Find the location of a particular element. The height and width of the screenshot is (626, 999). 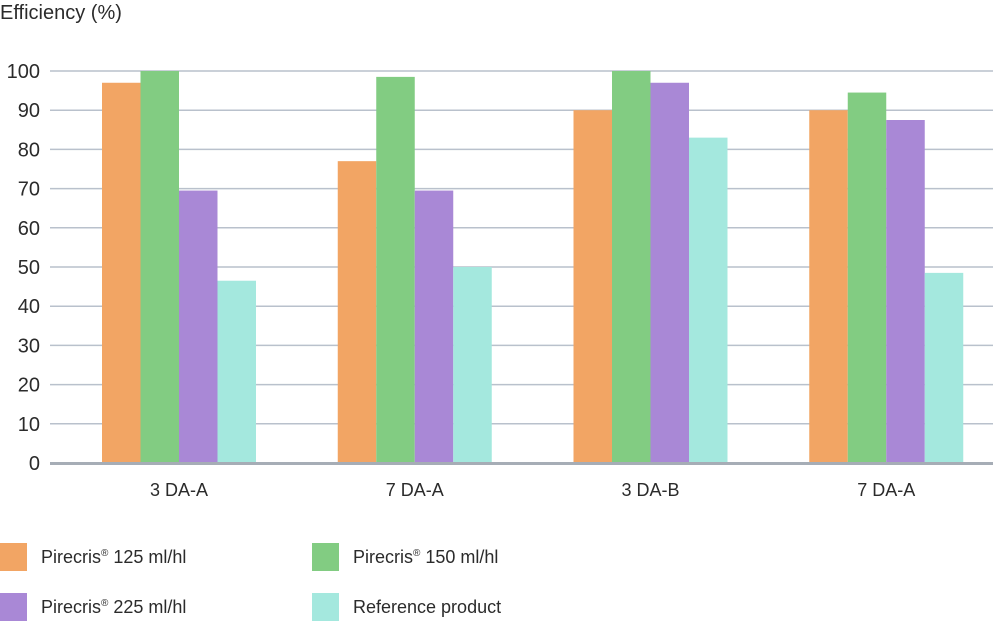

legend-item-150: Pirecris® 150 ml/hl is located at coordinates (405, 557).